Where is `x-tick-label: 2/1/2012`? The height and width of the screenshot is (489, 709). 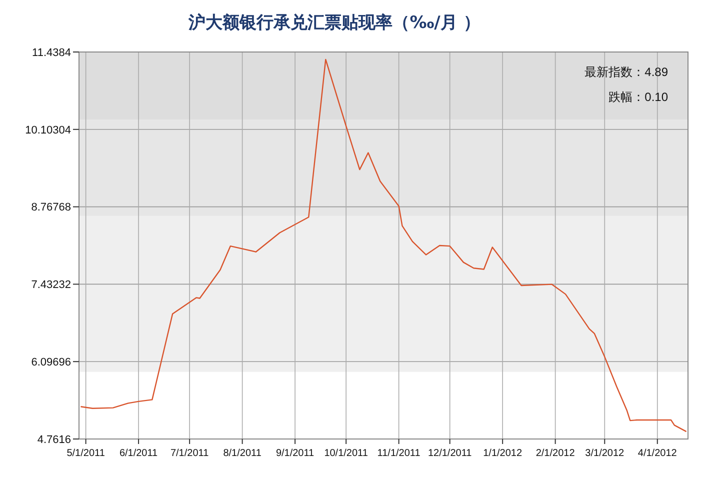
x-tick-label: 2/1/2012 is located at coordinates (556, 453).